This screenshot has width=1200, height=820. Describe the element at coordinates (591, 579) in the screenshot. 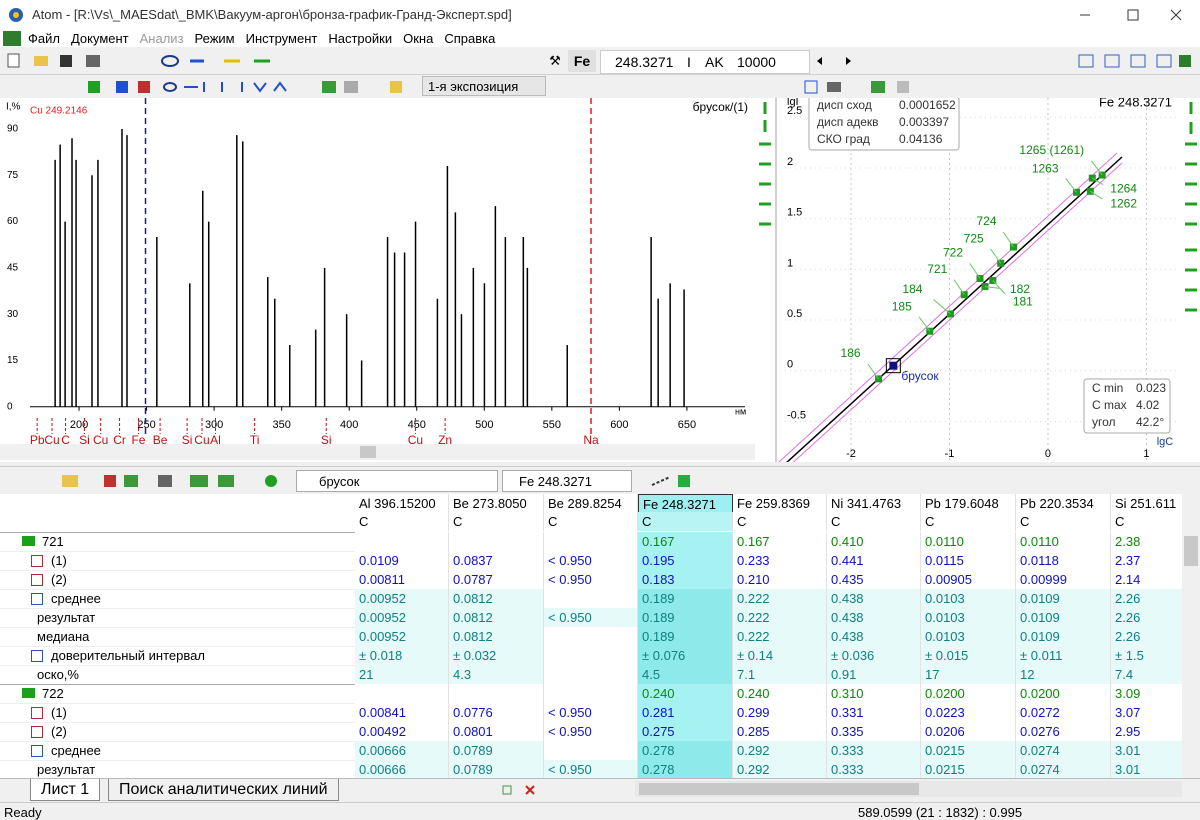

I see `table-cell: < 0.950` at that location.